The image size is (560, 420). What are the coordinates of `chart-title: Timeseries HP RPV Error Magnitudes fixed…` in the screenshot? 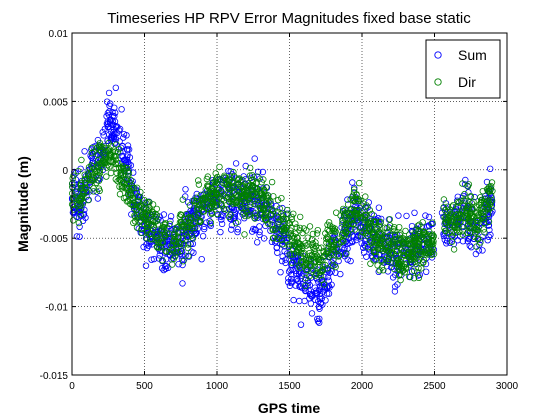 It's located at (289, 18).